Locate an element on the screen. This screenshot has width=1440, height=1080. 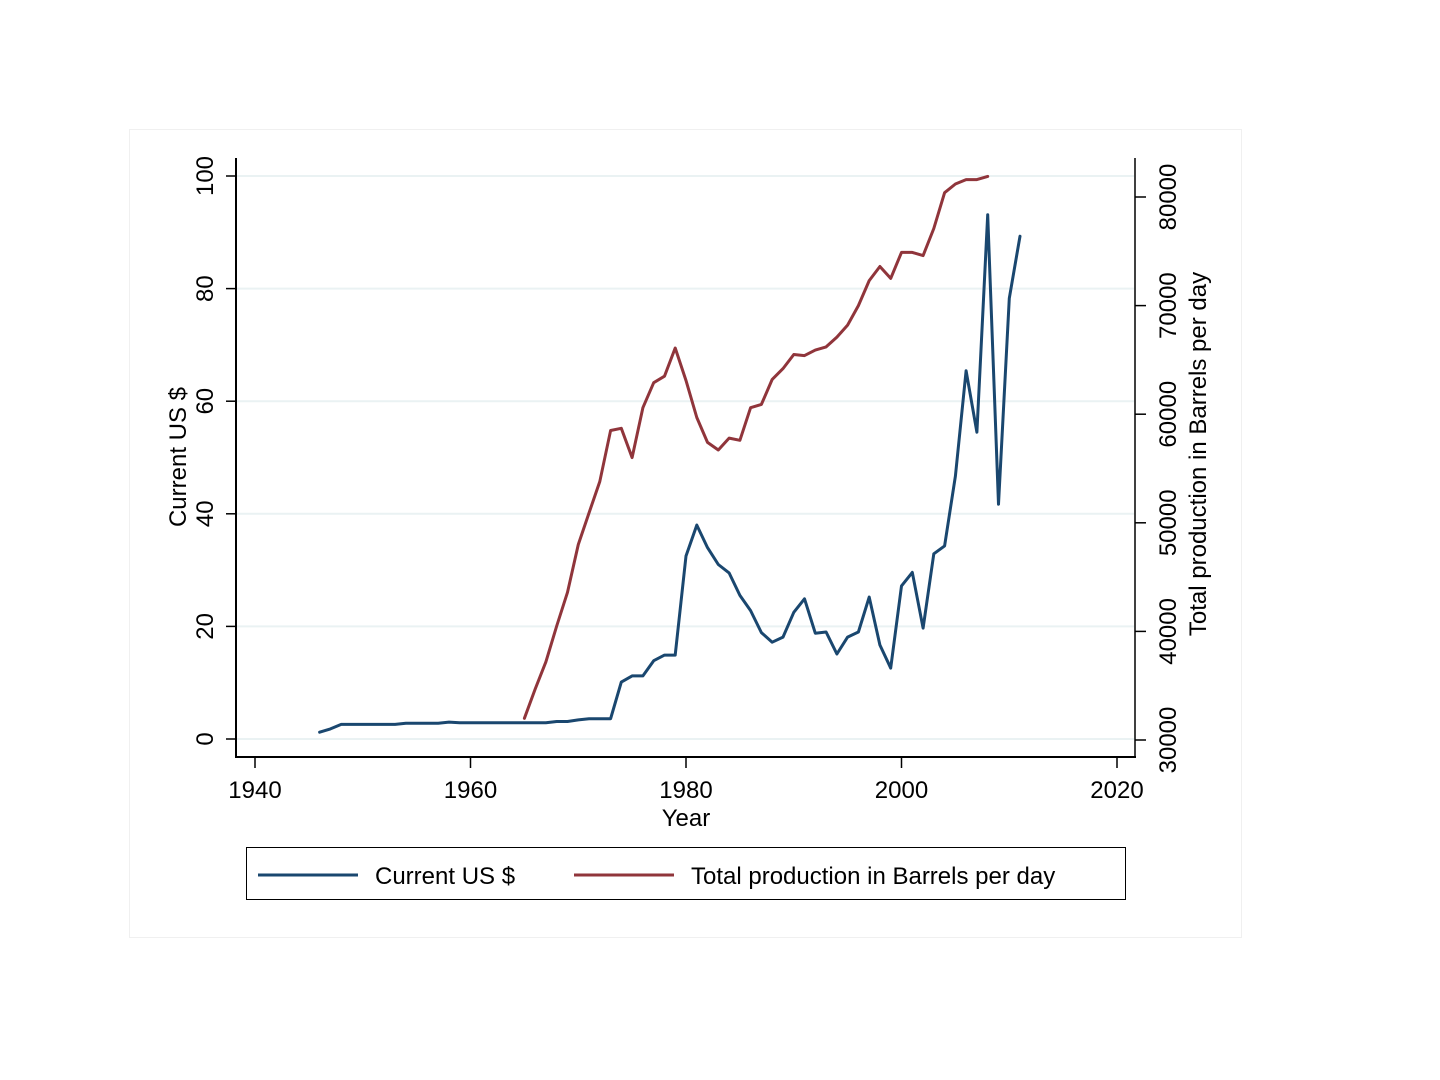
legend-label-total-production: Total production in Barrels per day is located at coordinates (873, 876).